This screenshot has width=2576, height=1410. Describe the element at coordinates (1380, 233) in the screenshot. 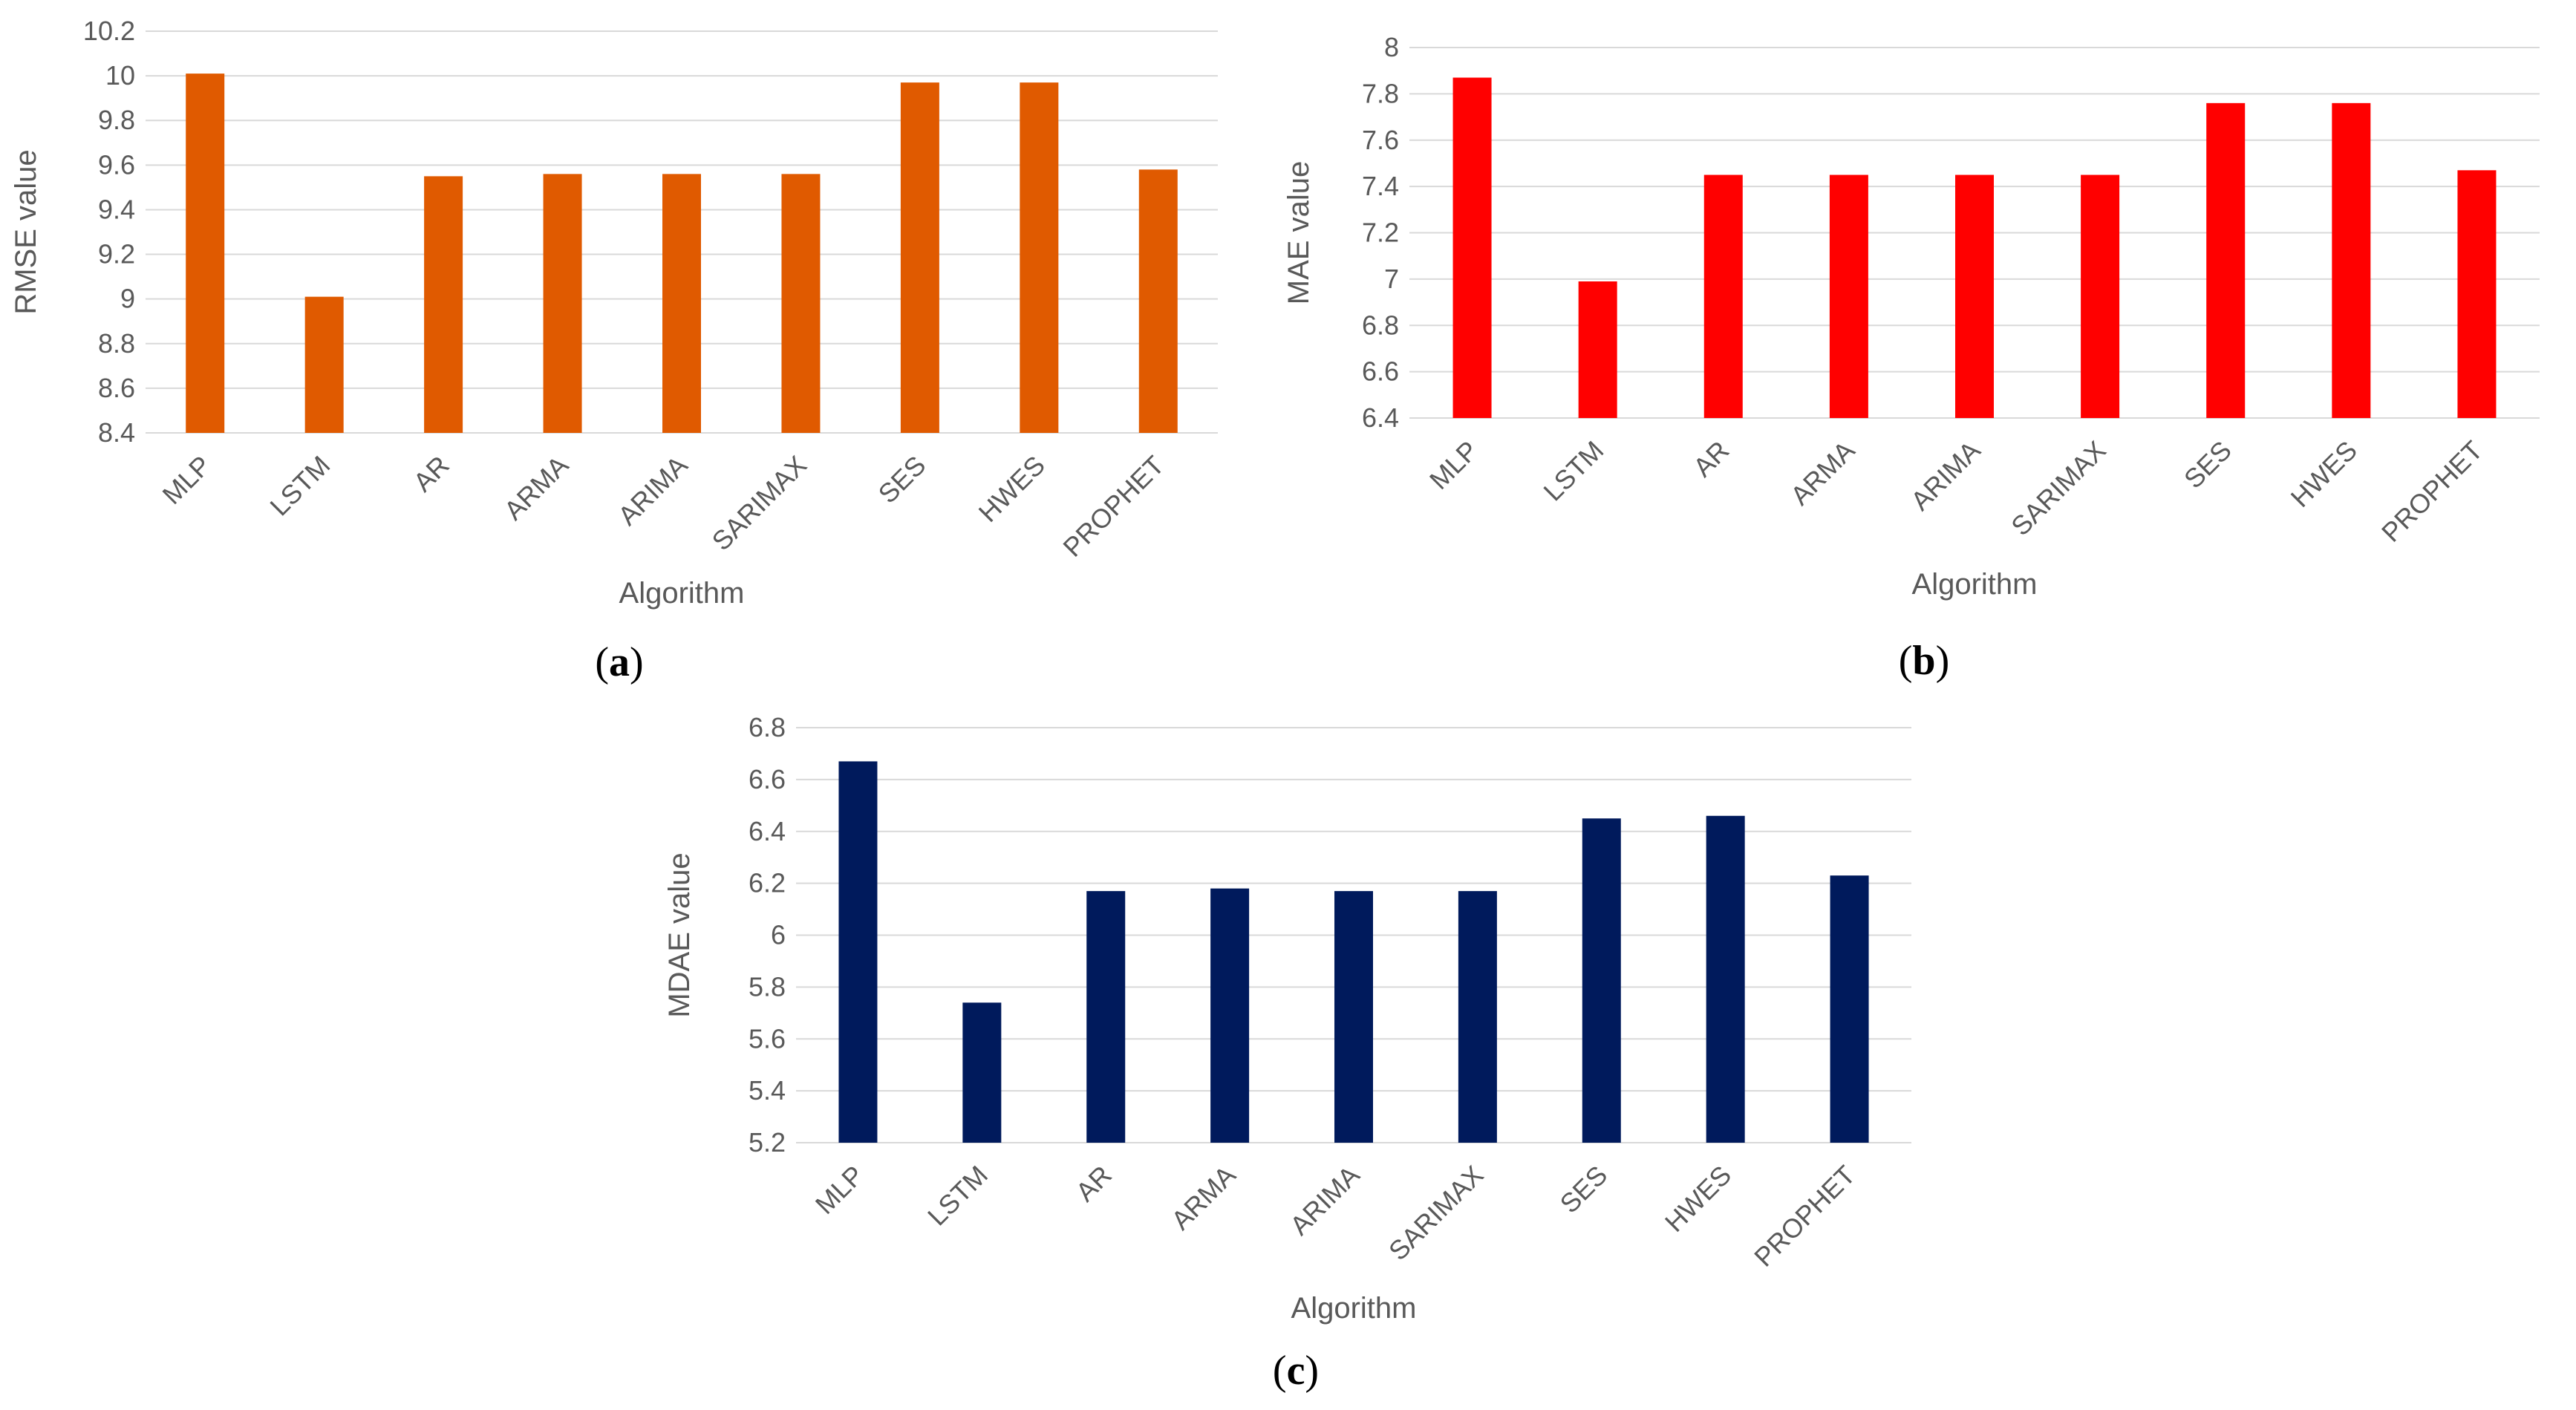

I see `y-tick-label: 7.2` at that location.